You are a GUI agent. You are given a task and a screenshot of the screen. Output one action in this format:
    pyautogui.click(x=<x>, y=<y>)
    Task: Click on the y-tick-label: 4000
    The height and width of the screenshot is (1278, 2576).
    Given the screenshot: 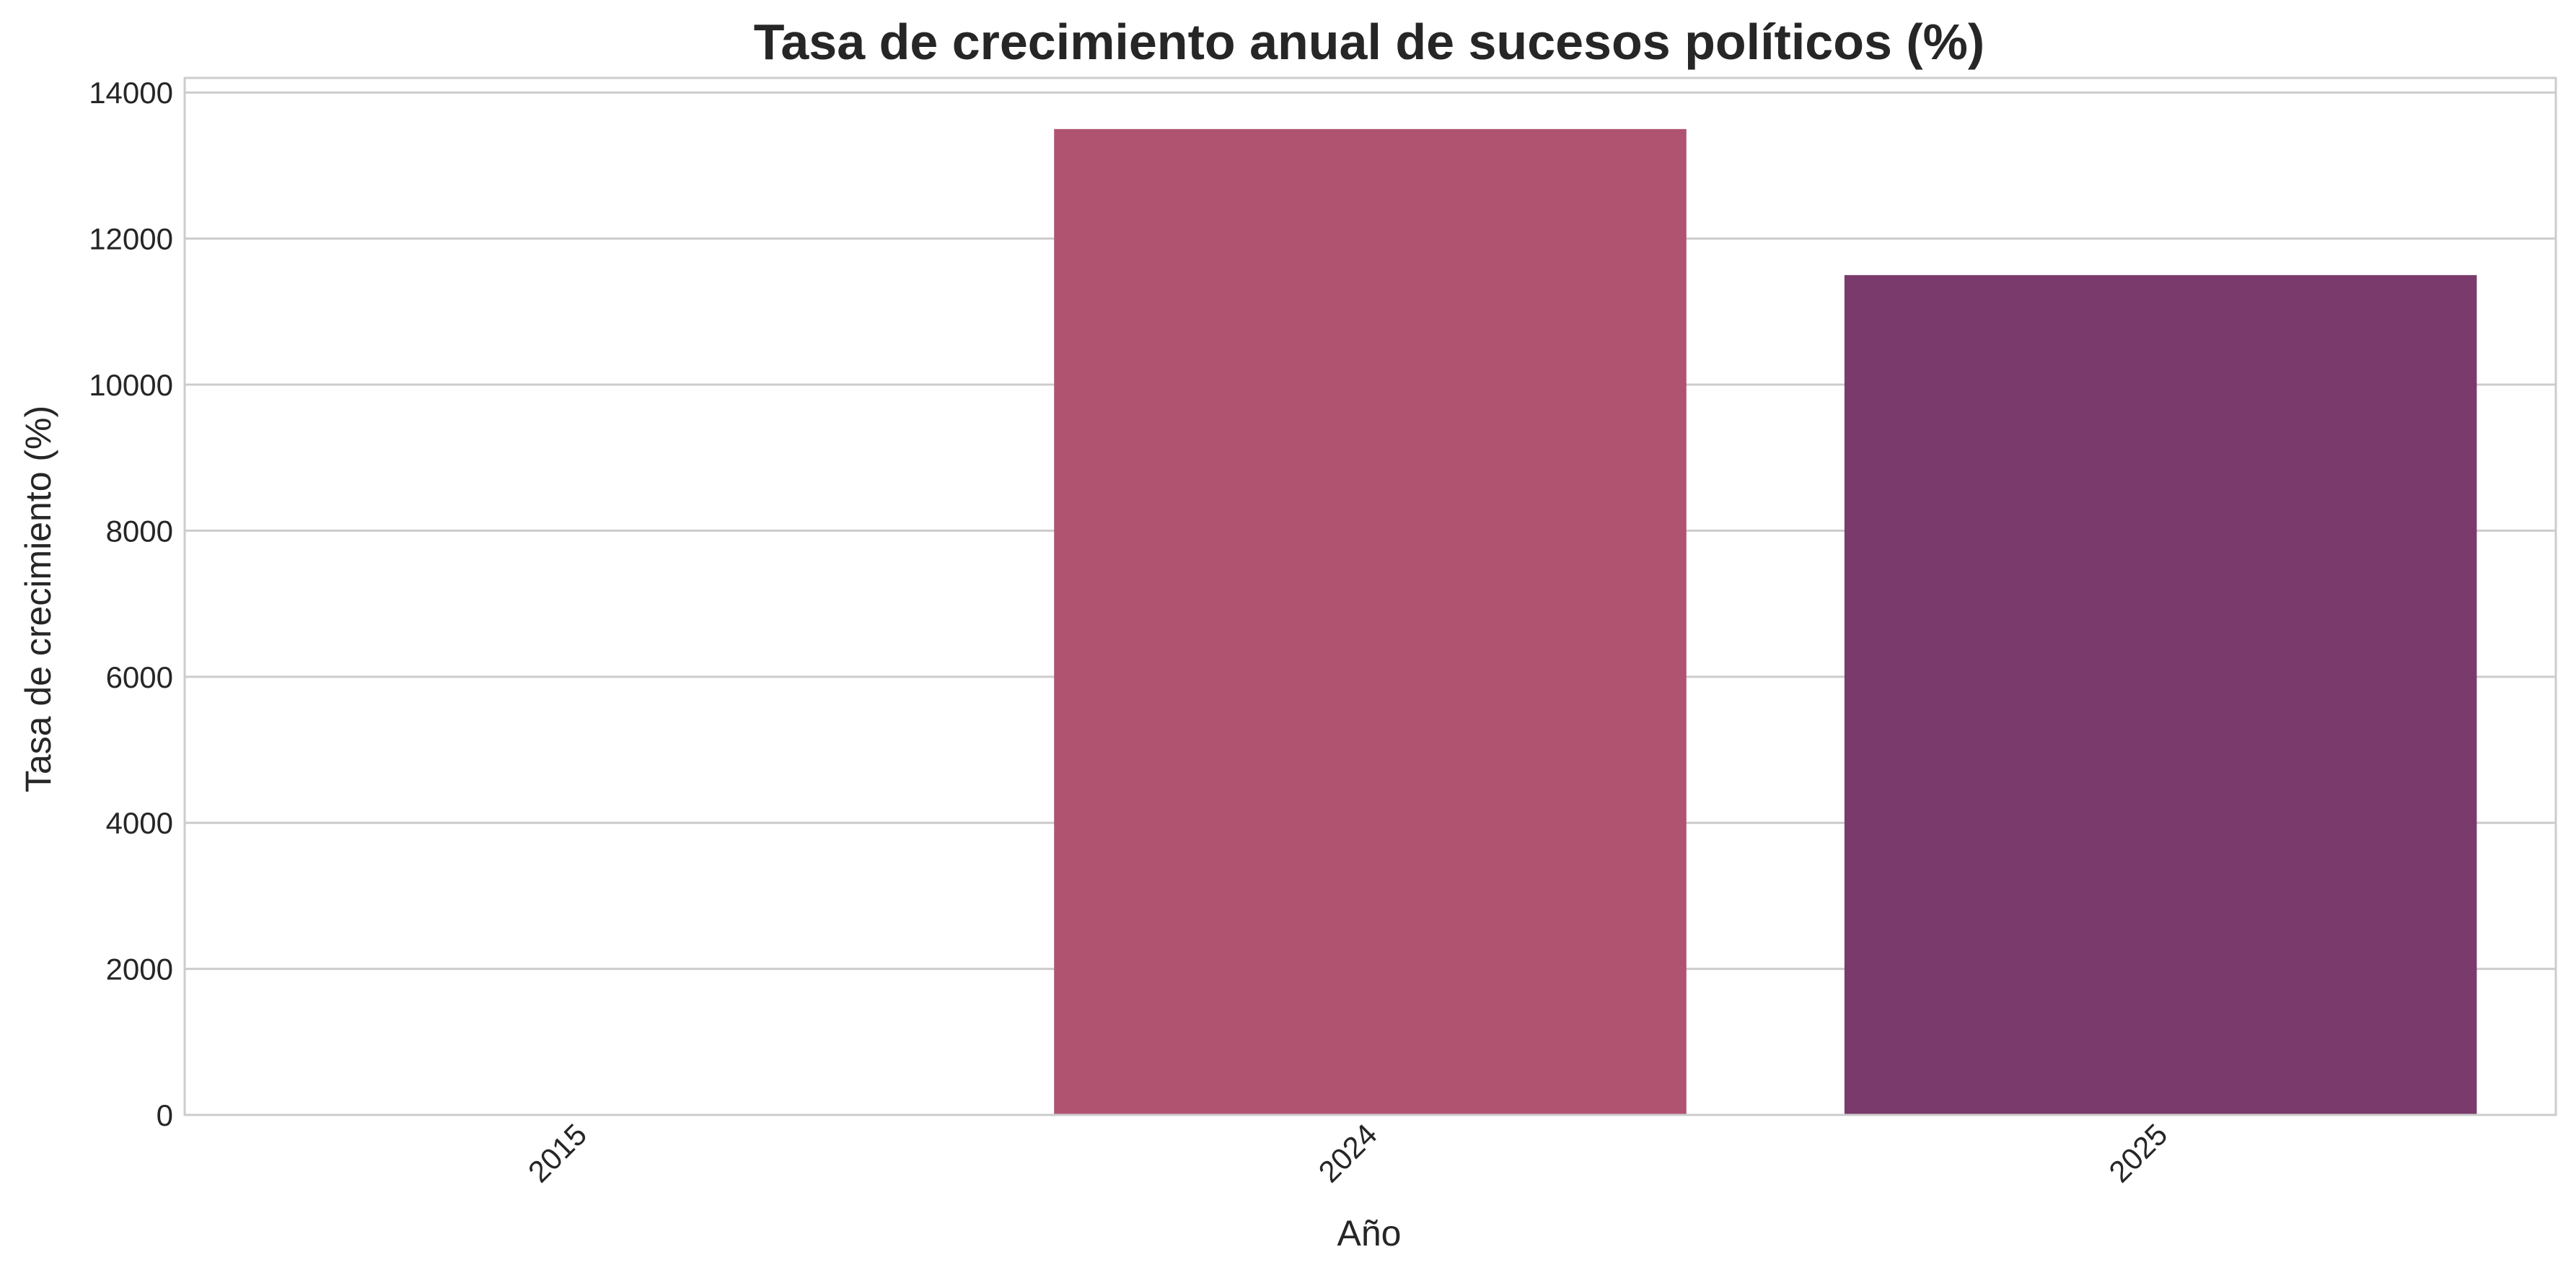 What is the action you would take?
    pyautogui.click(x=139, y=823)
    